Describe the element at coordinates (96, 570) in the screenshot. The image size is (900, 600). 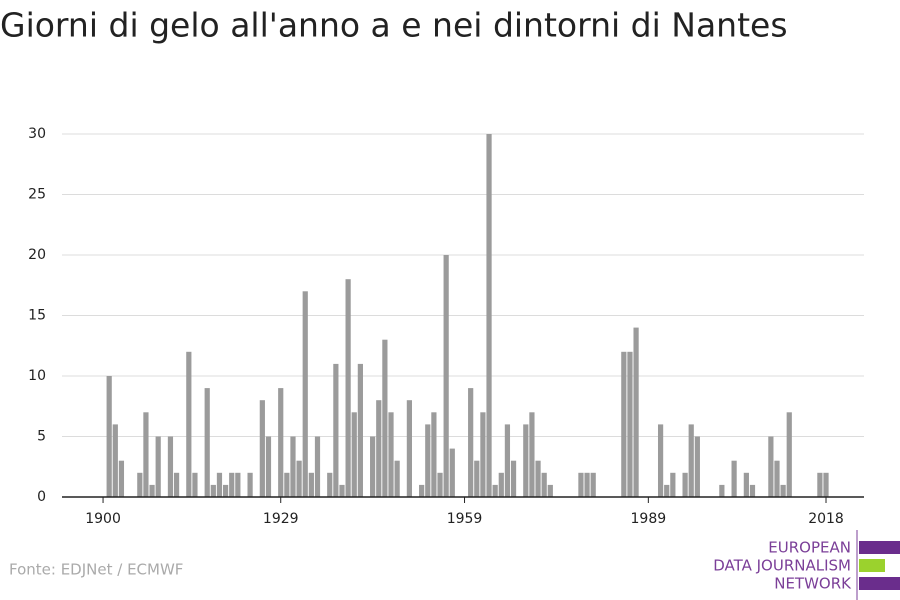
I see `source: Fonte: EDJNet / ECMWF` at that location.